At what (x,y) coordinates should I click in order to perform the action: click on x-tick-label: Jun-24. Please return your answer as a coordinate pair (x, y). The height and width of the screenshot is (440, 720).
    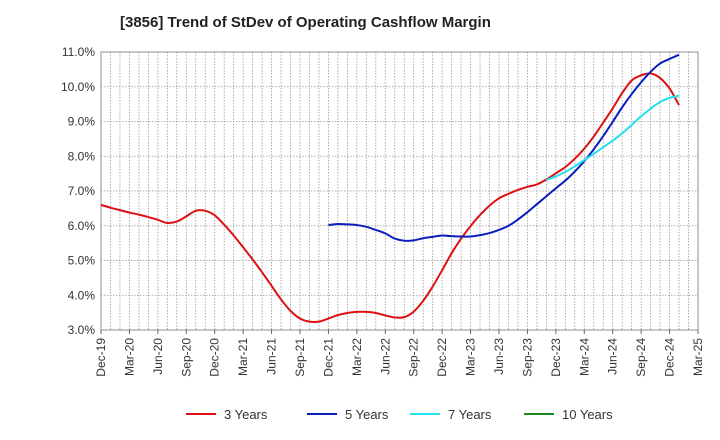
    Looking at the image, I should click on (613, 356).